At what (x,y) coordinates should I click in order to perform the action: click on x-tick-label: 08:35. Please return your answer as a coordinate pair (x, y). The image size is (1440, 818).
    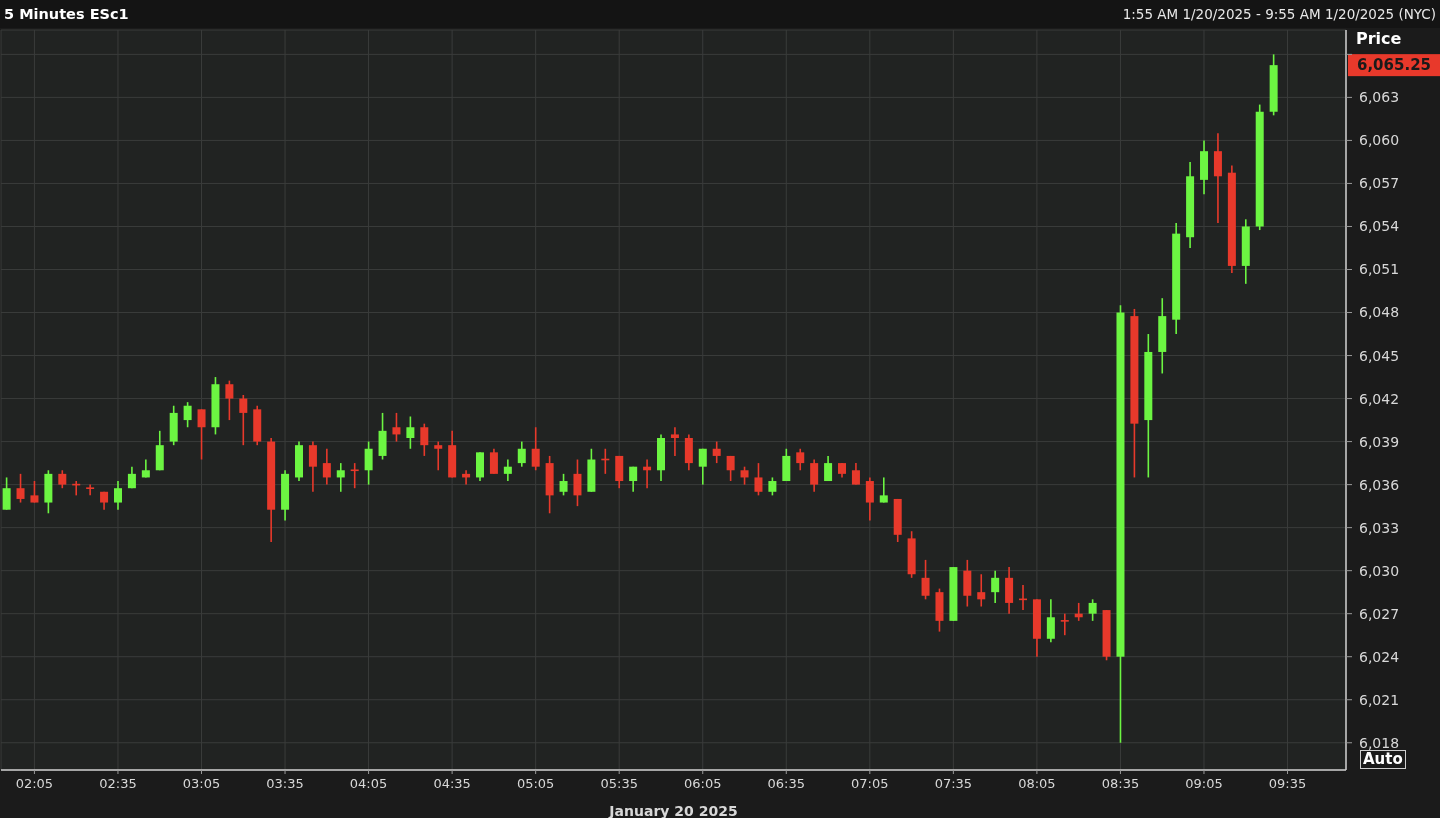
    Looking at the image, I should click on (1120, 784).